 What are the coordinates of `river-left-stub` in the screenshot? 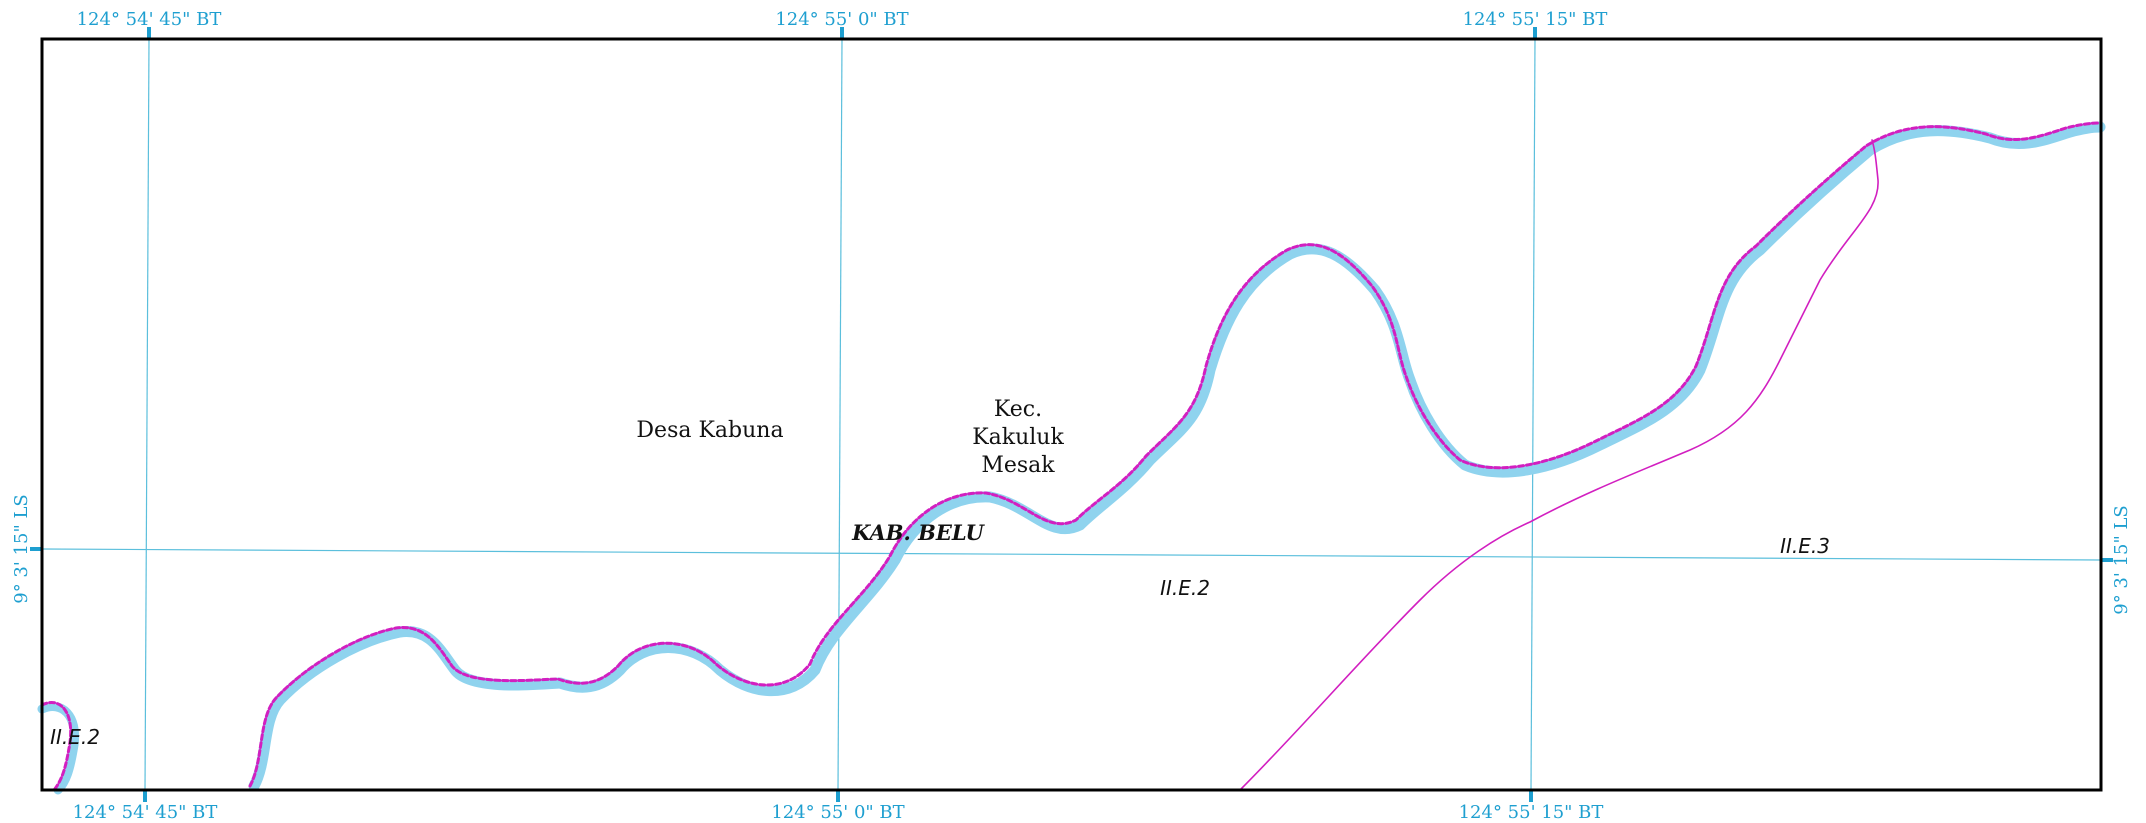 It's located at (58, 748).